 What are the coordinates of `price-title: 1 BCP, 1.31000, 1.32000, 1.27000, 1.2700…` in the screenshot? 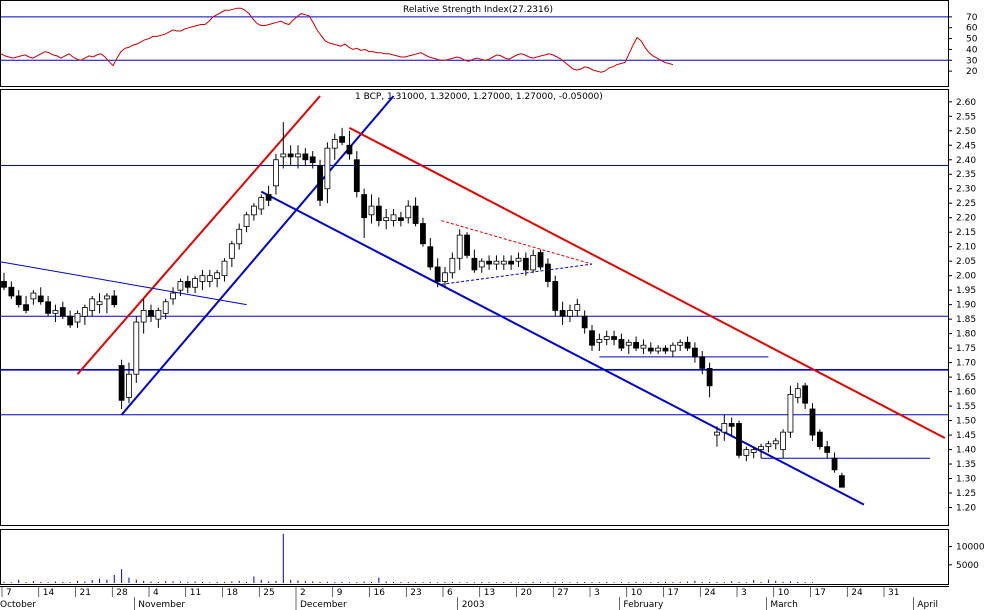 It's located at (479, 97).